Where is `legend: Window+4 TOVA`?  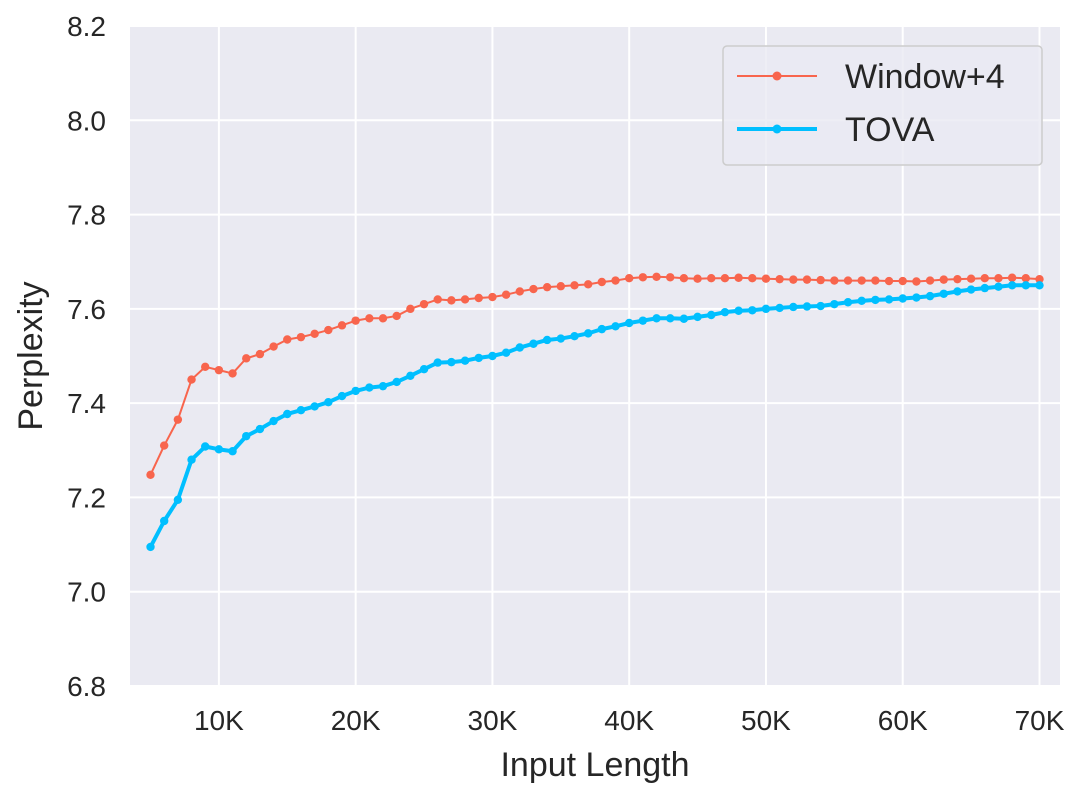
legend: Window+4 TOVA is located at coordinates (882, 105).